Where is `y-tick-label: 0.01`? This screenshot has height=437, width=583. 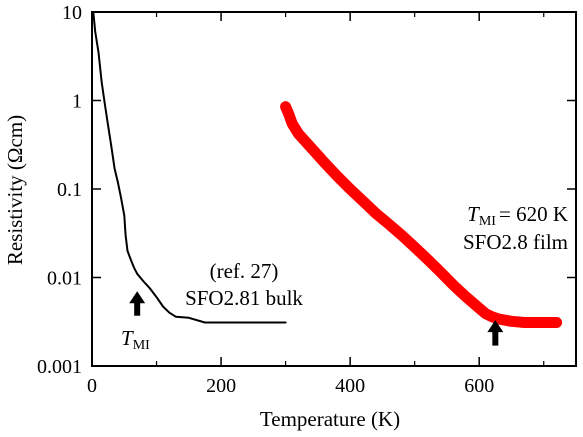 y-tick-label: 0.01 is located at coordinates (64, 279).